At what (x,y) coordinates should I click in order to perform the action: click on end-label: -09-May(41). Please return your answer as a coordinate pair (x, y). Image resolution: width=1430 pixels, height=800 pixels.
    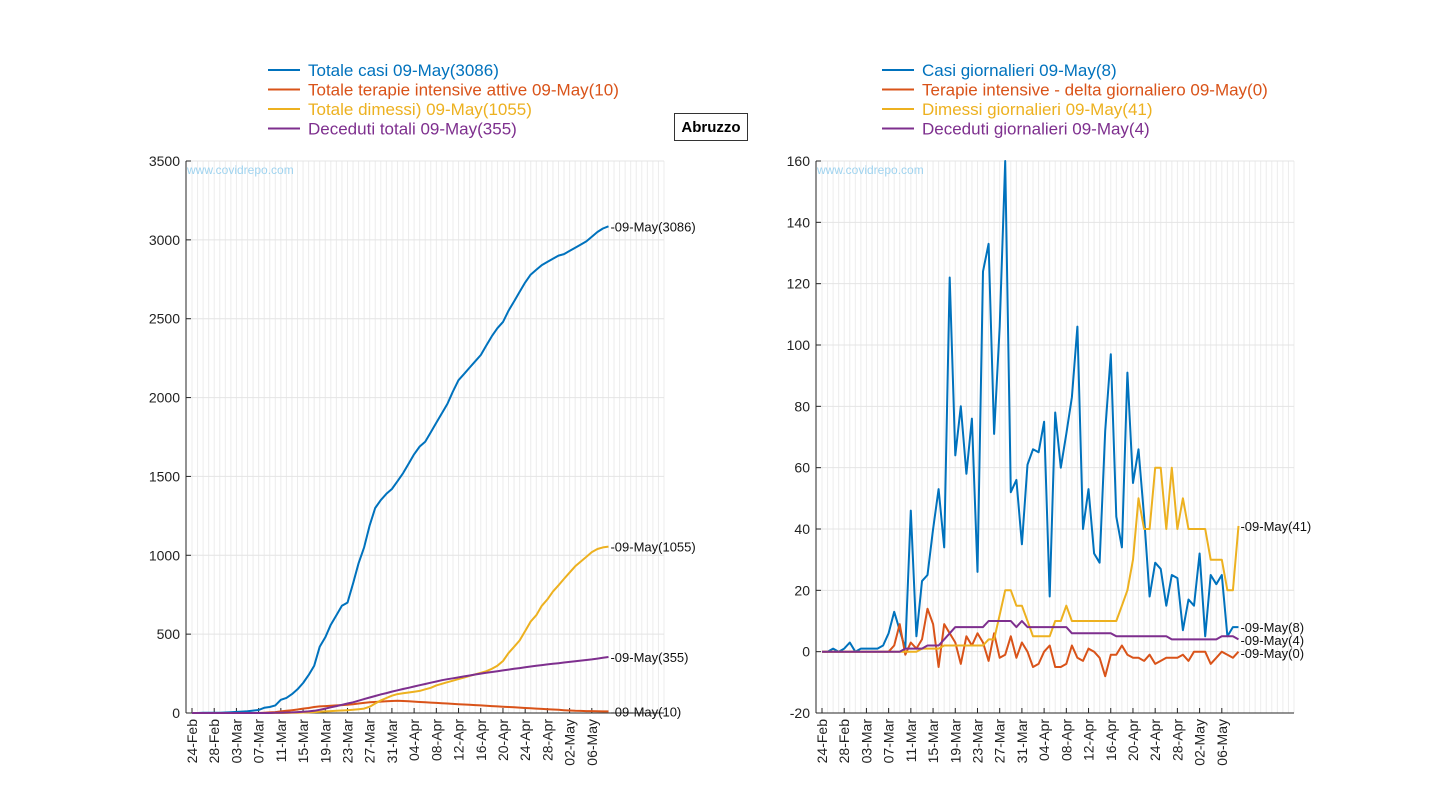
    Looking at the image, I should click on (1275, 526).